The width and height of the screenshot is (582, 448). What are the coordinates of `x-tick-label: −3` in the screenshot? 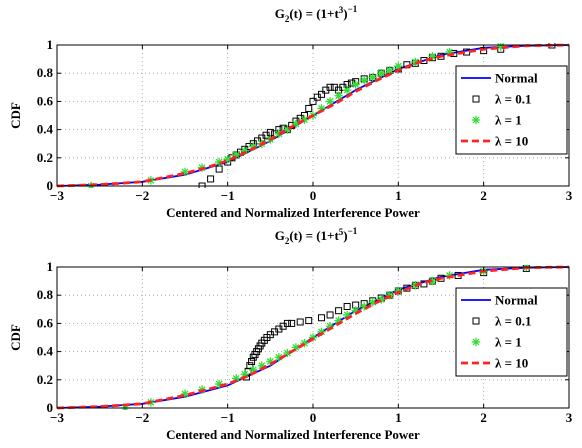 It's located at (57, 195).